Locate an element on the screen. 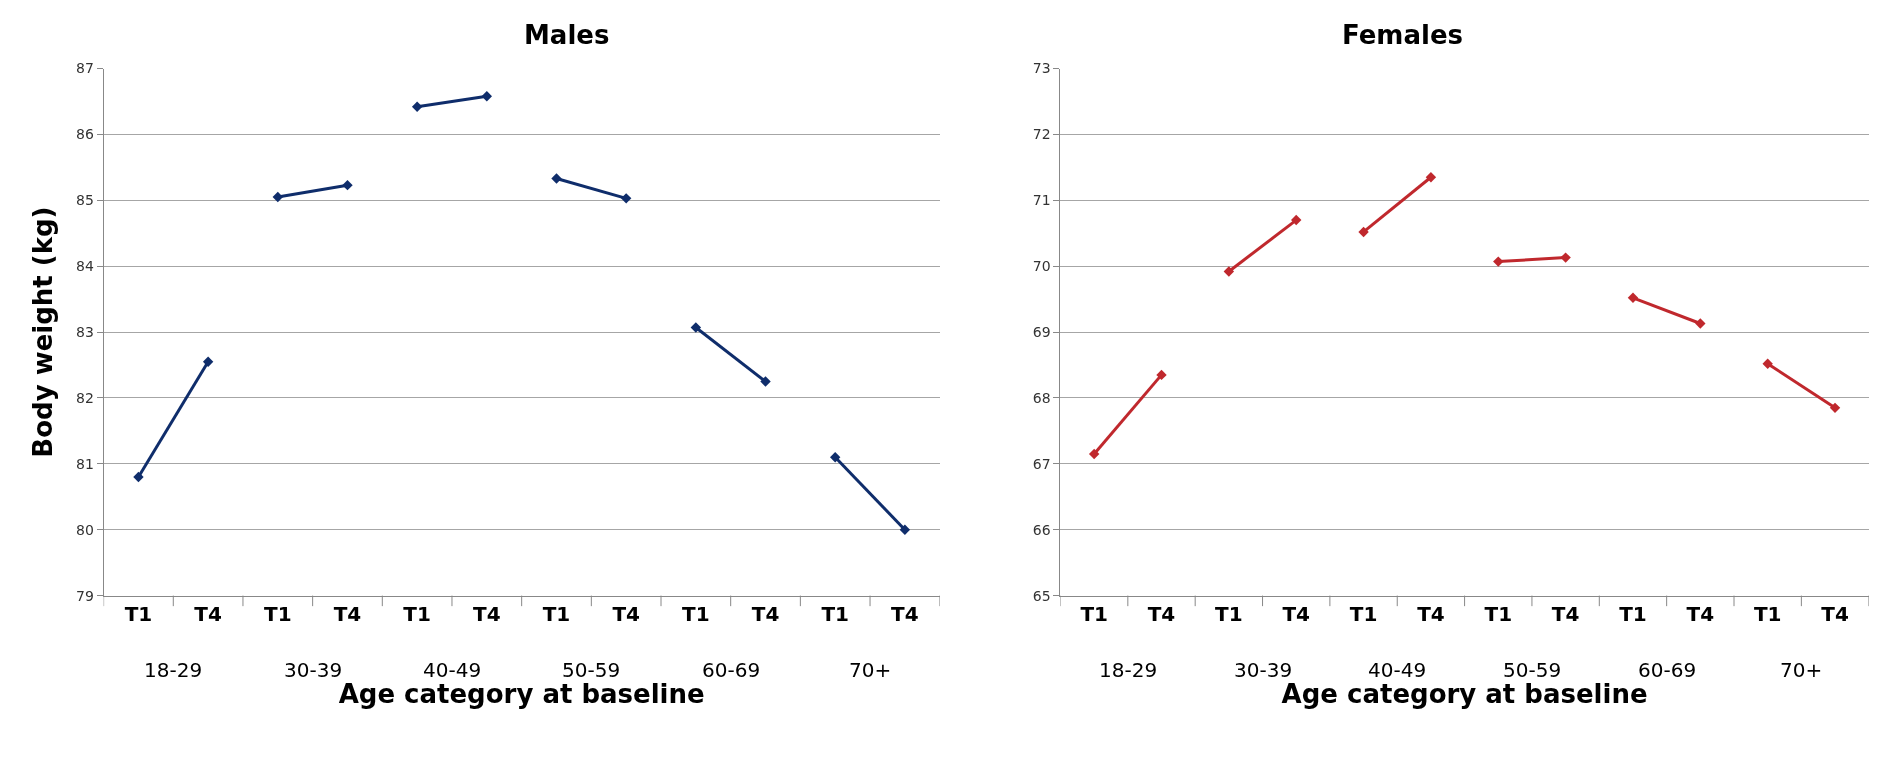 The width and height of the screenshot is (1888, 758). y-tick-label: 80 is located at coordinates (84, 529).